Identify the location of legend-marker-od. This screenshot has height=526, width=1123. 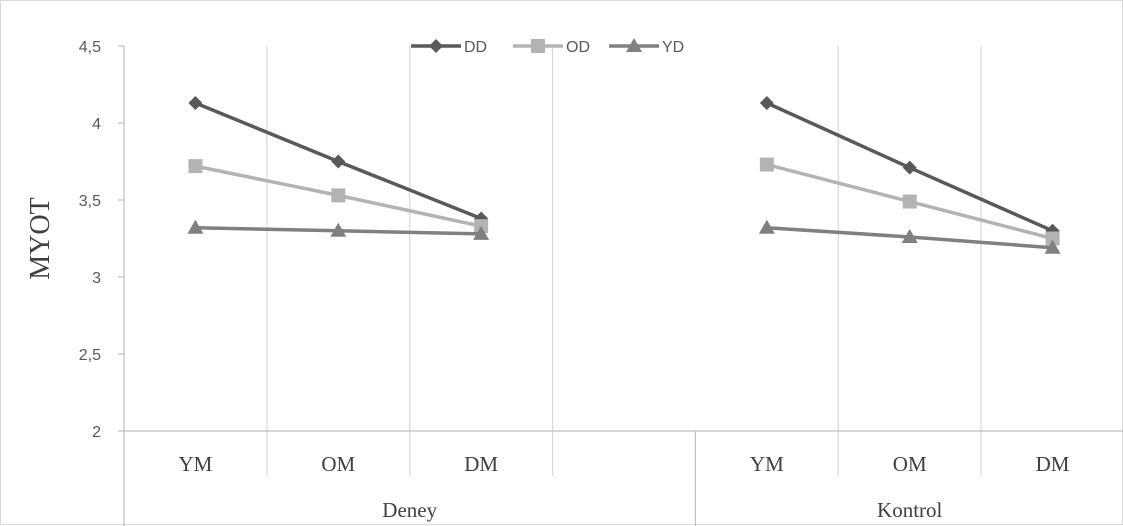
(538, 46).